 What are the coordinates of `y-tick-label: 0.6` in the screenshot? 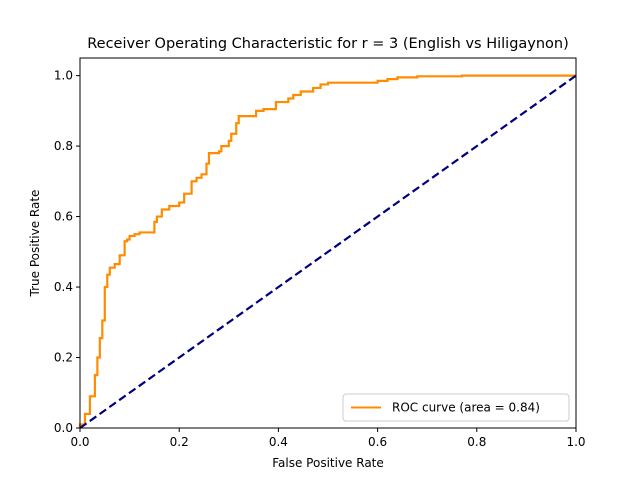 It's located at (63, 217).